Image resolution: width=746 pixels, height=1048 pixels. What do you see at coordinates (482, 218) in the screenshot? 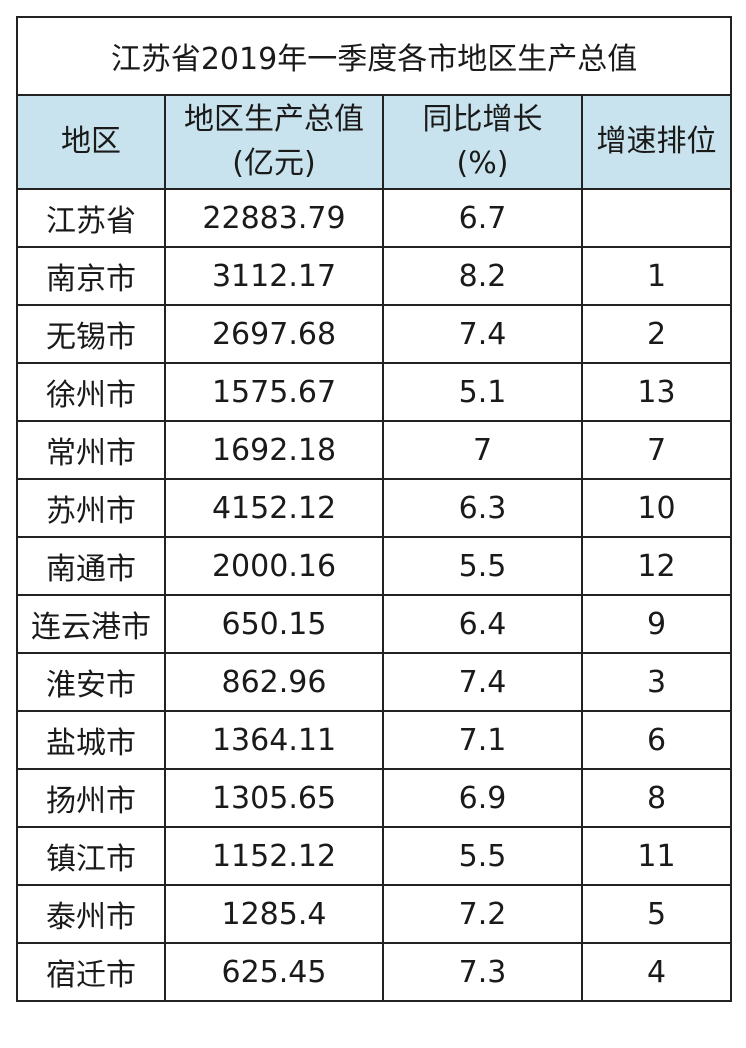
I see `cell-growth: 6.7` at bounding box center [482, 218].